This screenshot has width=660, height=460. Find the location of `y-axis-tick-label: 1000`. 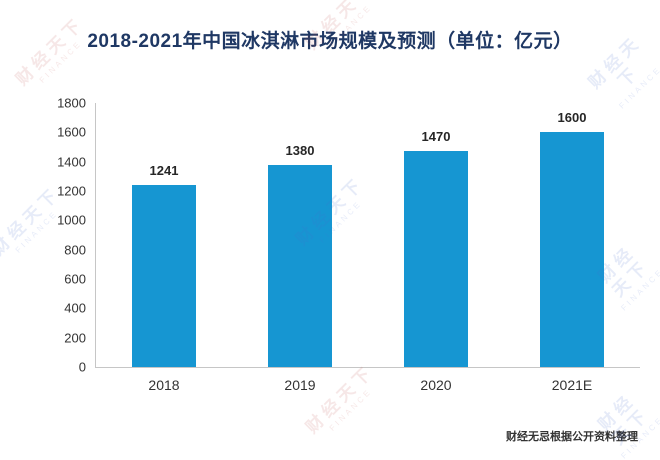

y-axis-tick-label: 1000 is located at coordinates (71, 220).